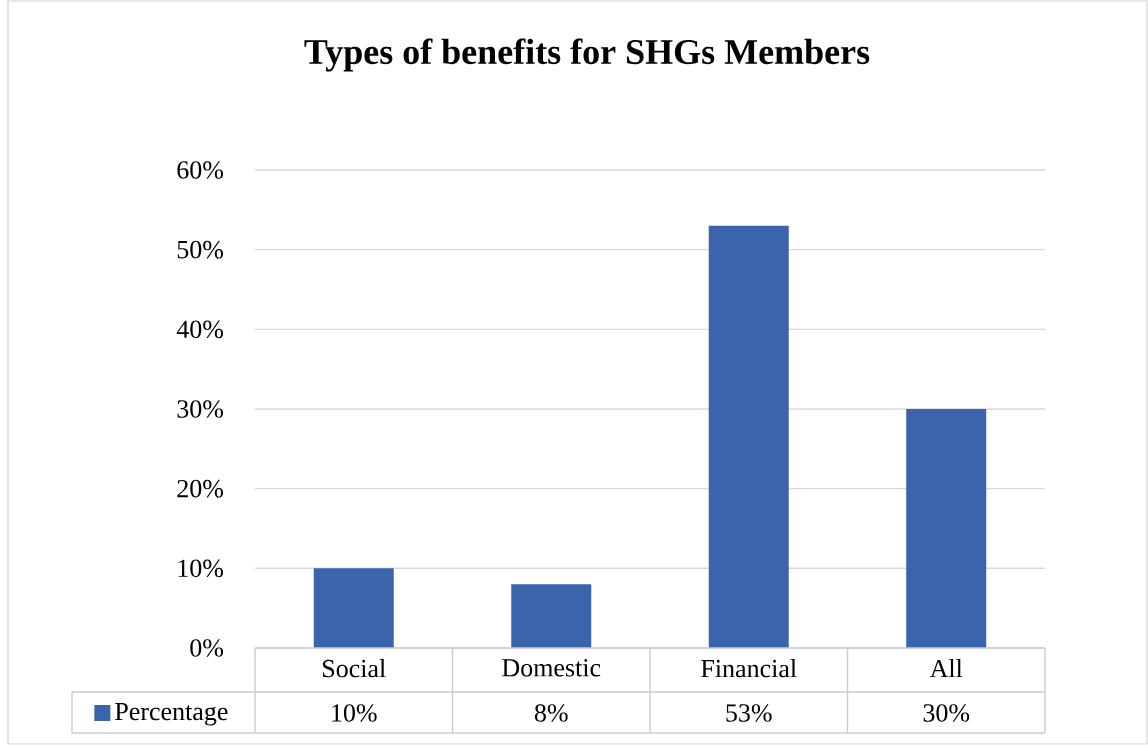 The height and width of the screenshot is (745, 1148). I want to click on y-tick-label: 0%, so click(207, 648).